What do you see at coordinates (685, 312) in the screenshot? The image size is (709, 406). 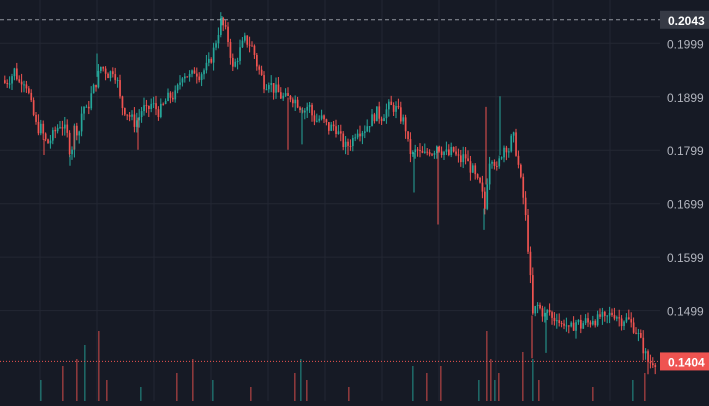 I see `price-tick-label: 0.1499` at bounding box center [685, 312].